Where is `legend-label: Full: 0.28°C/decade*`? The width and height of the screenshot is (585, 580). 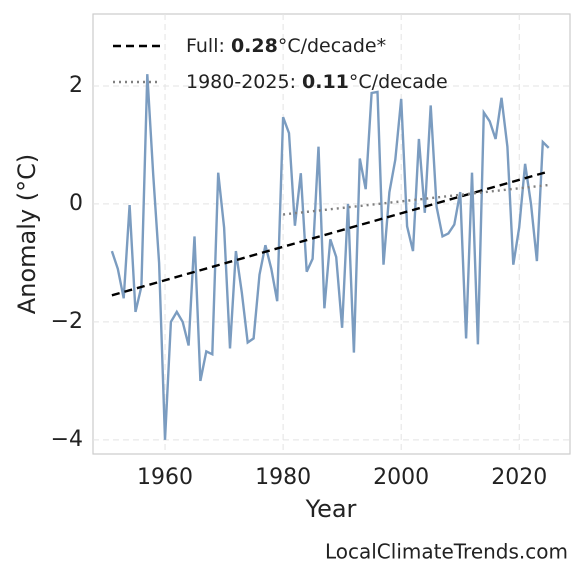
legend-label: Full: 0.28°C/decade* is located at coordinates (286, 46).